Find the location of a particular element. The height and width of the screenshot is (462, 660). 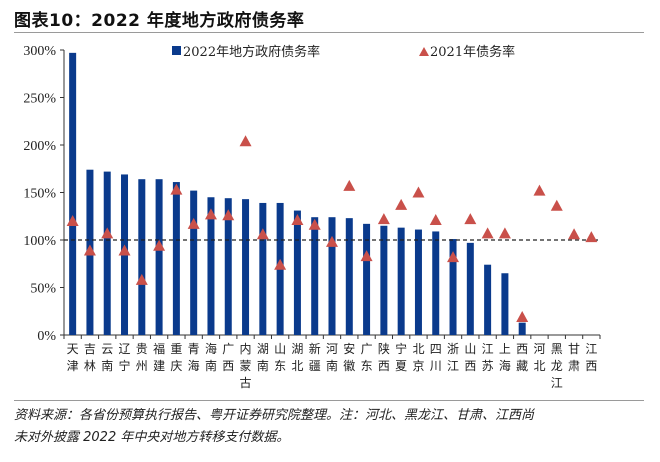

x-tick-label-char: 徽 is located at coordinates (349, 365).